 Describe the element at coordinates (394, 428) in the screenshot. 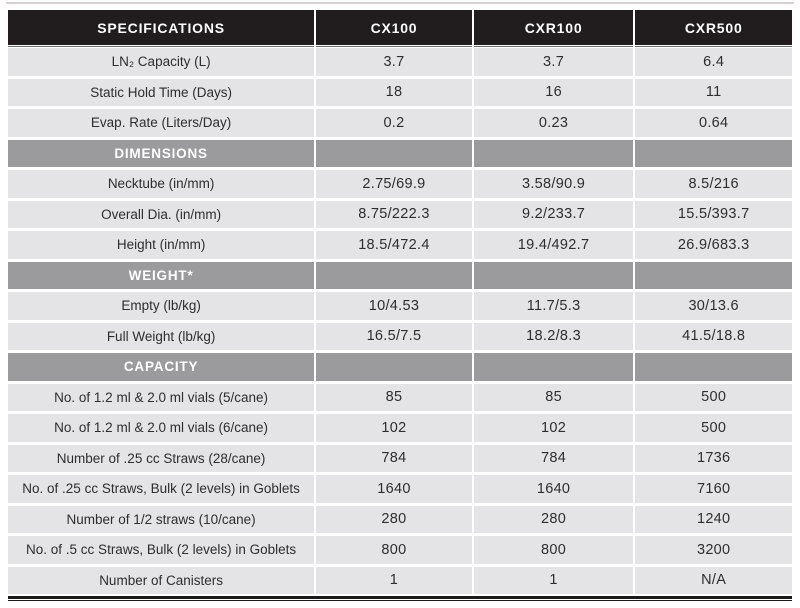

I see `row-value-cx100: 102` at that location.